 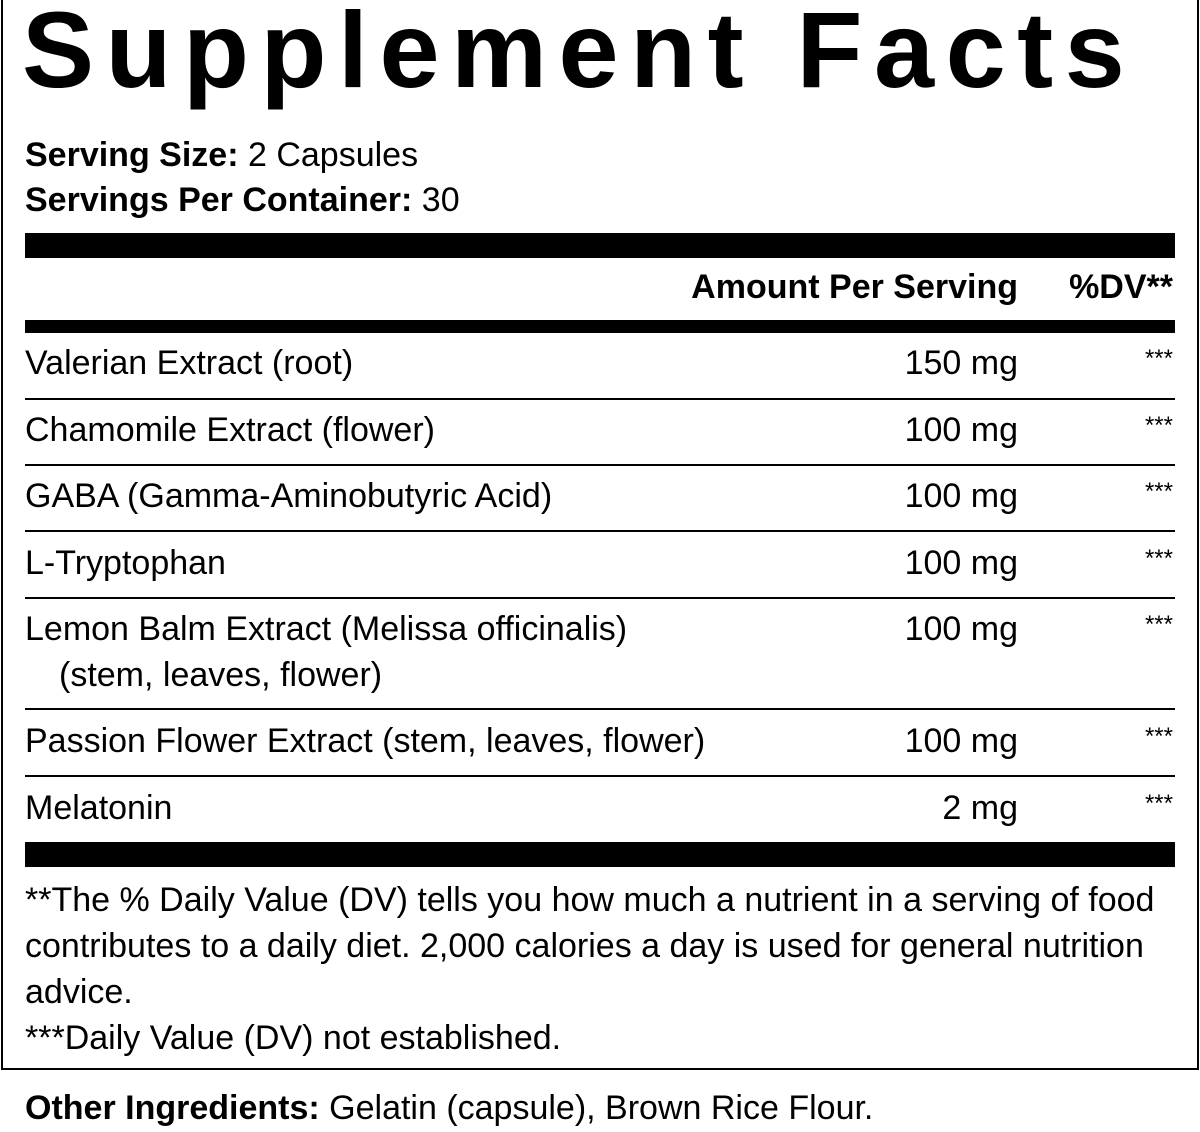 What do you see at coordinates (219, 200) in the screenshot?
I see `servings-per-container-label: Servings Per Container:` at bounding box center [219, 200].